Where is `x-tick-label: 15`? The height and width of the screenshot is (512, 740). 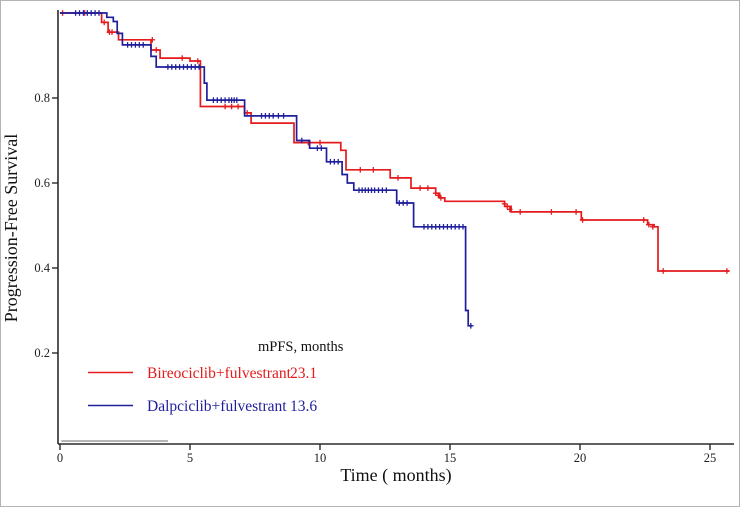 x-tick-label: 15 is located at coordinates (450, 458).